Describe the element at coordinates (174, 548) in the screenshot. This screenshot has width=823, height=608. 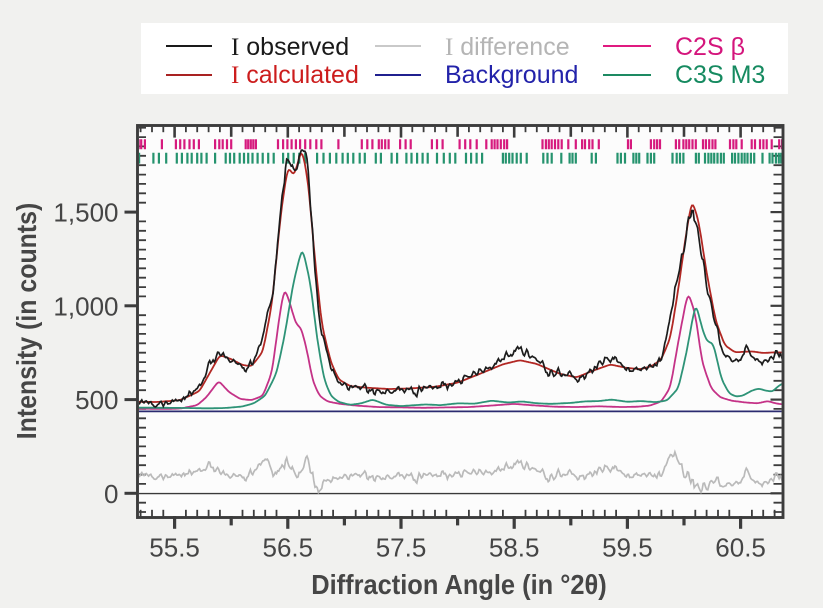
I see `svg-text: 55.5` at that location.